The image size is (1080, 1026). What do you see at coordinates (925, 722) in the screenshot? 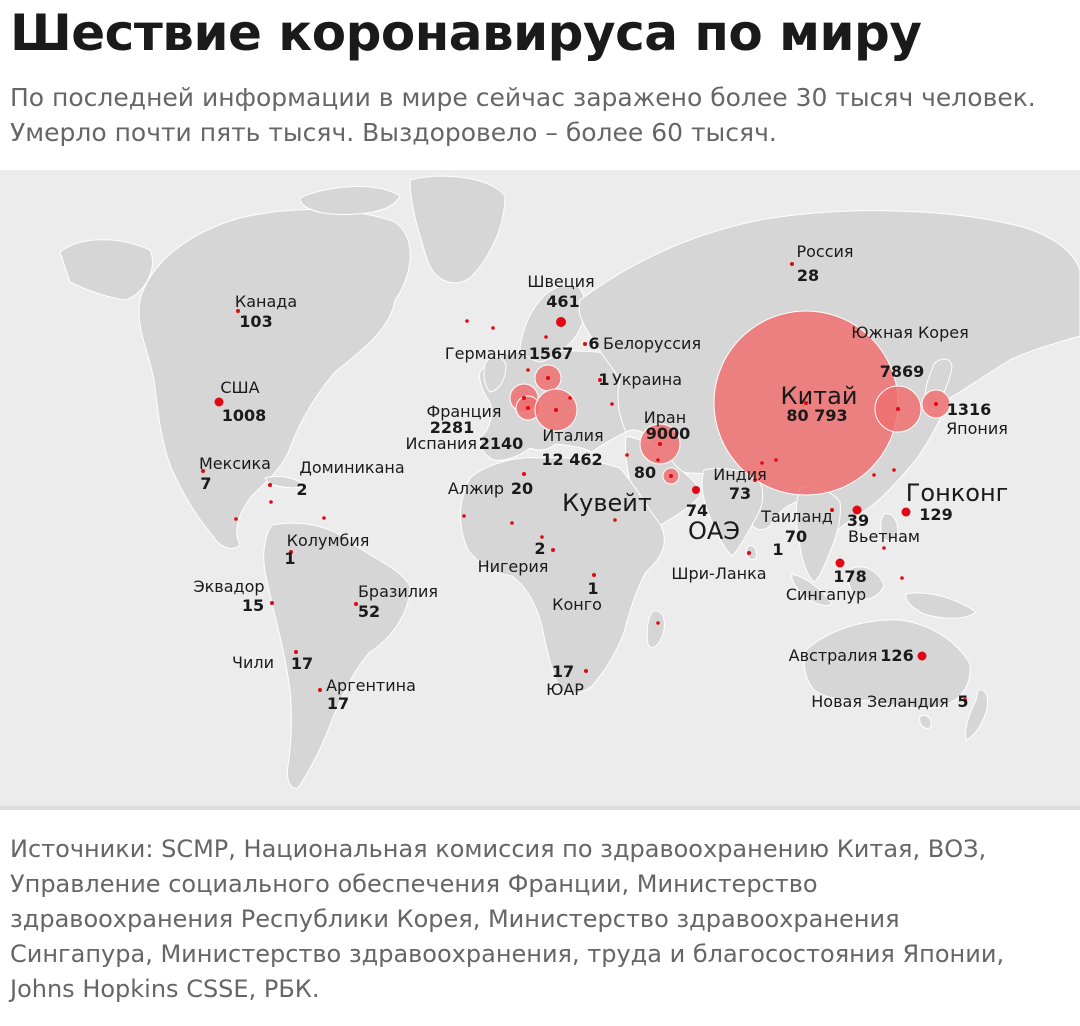
I see `land-tasmania` at bounding box center [925, 722].